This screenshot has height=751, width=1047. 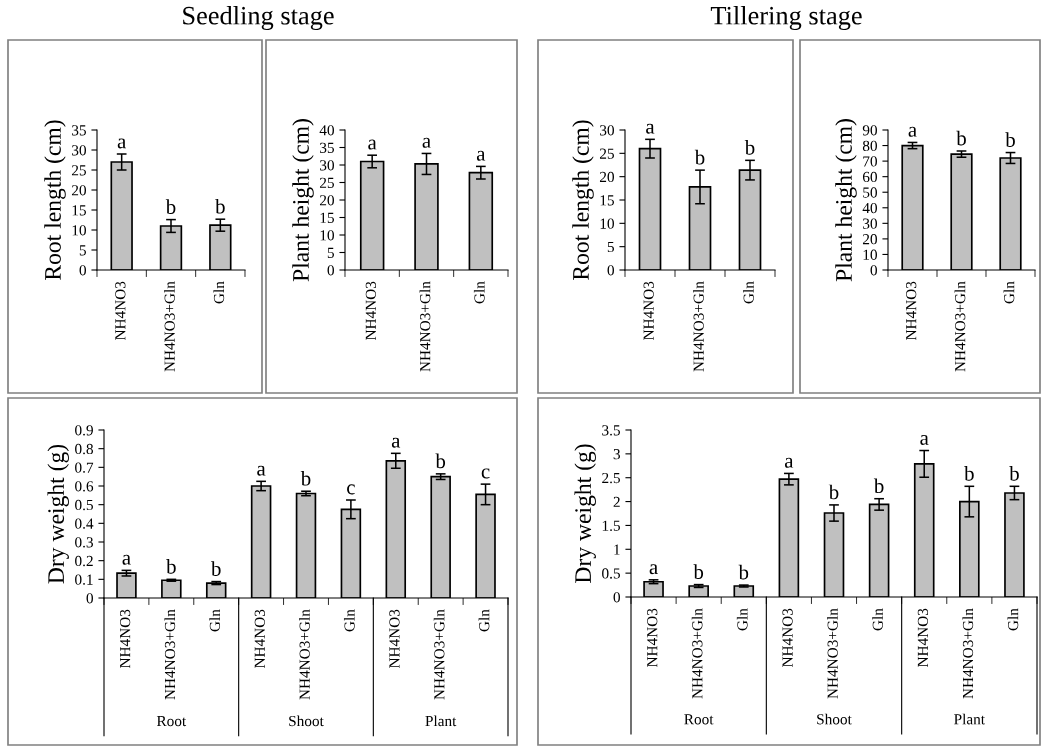 I want to click on y-tick-label: 0.8, so click(x=84, y=449).